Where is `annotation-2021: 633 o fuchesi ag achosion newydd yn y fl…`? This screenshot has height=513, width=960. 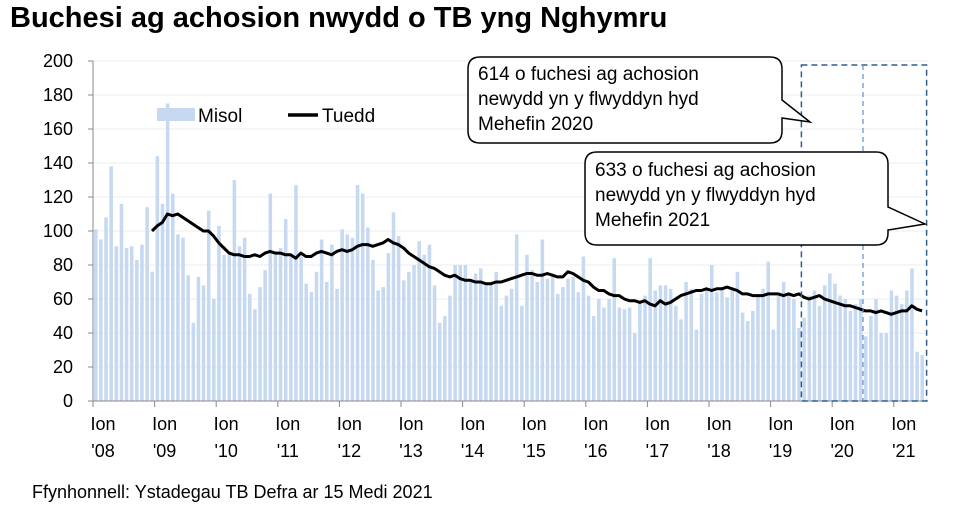
annotation-2021: 633 o fuchesi ag achosion newydd yn y fl… is located at coordinates (705, 195).